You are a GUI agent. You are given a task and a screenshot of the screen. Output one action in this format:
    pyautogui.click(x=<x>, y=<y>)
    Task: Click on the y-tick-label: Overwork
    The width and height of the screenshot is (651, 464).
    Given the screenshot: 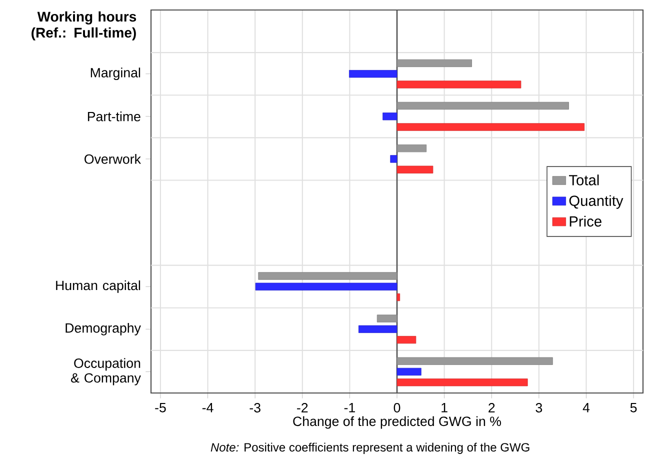 What is the action you would take?
    pyautogui.click(x=112, y=159)
    